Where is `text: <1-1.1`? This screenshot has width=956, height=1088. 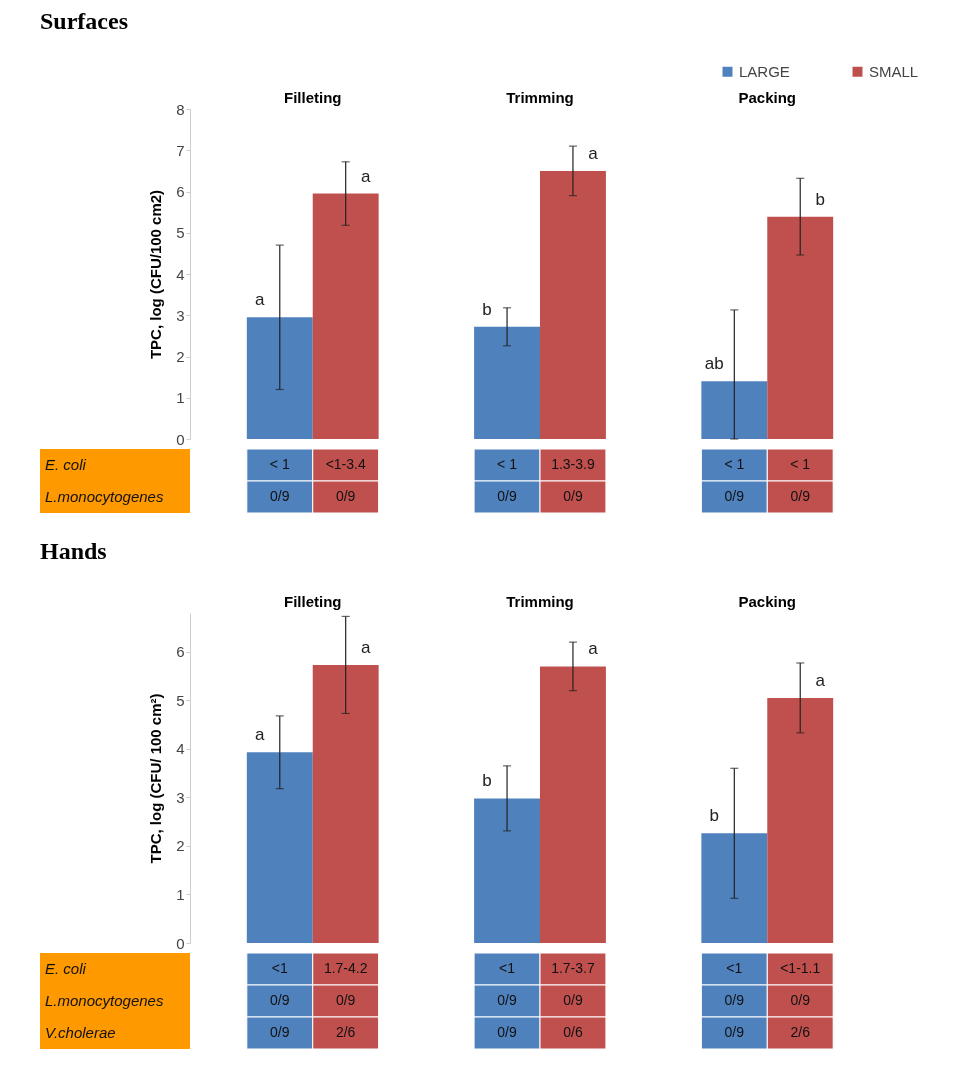
text: <1-1.1 is located at coordinates (800, 968).